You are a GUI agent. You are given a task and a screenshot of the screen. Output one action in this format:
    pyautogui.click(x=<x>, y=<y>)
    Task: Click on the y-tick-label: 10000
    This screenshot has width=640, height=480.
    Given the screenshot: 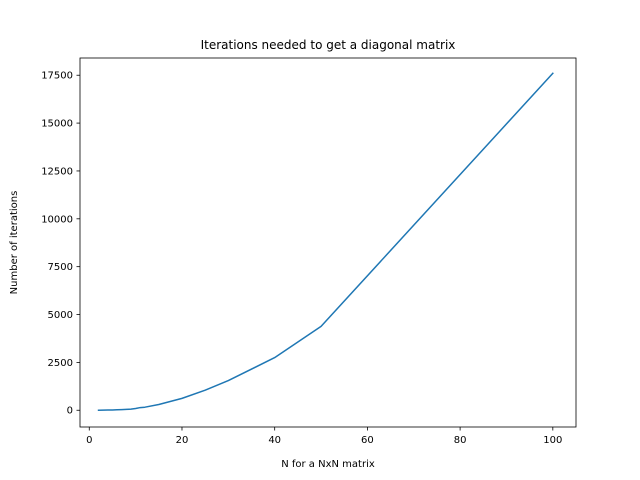 What is the action you would take?
    pyautogui.click(x=57, y=219)
    